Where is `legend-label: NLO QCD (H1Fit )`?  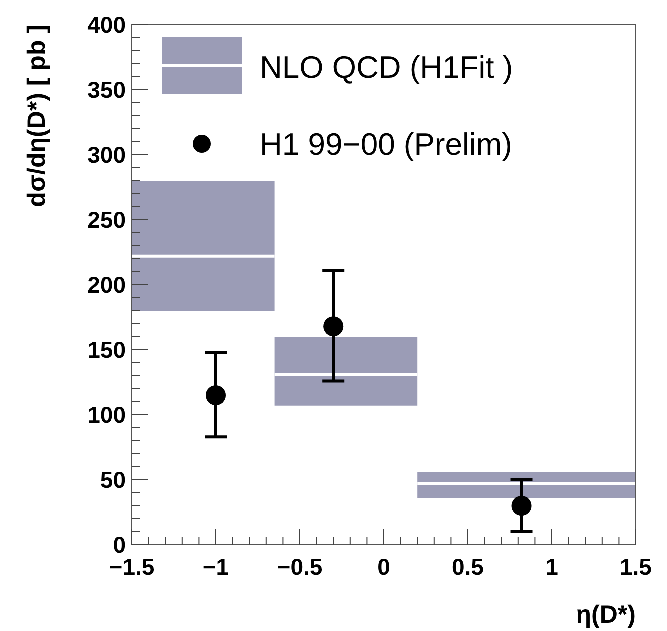 legend-label: NLO QCD (H1Fit ) is located at coordinates (387, 67).